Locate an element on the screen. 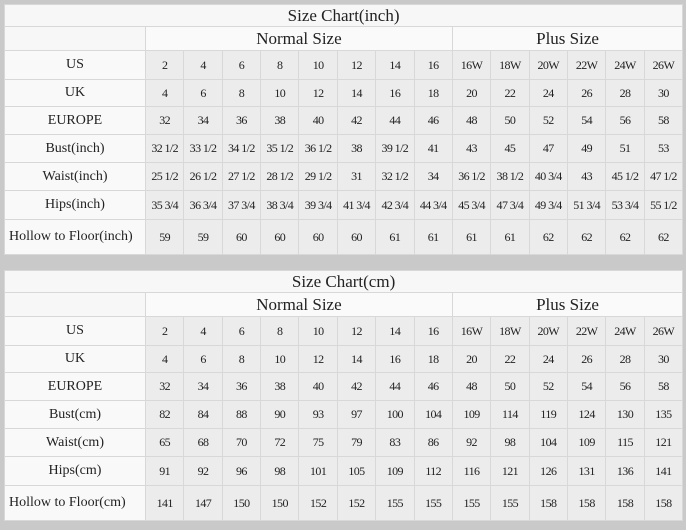 This screenshot has width=686, height=530. table-cell: 35 1/2 is located at coordinates (280, 148).